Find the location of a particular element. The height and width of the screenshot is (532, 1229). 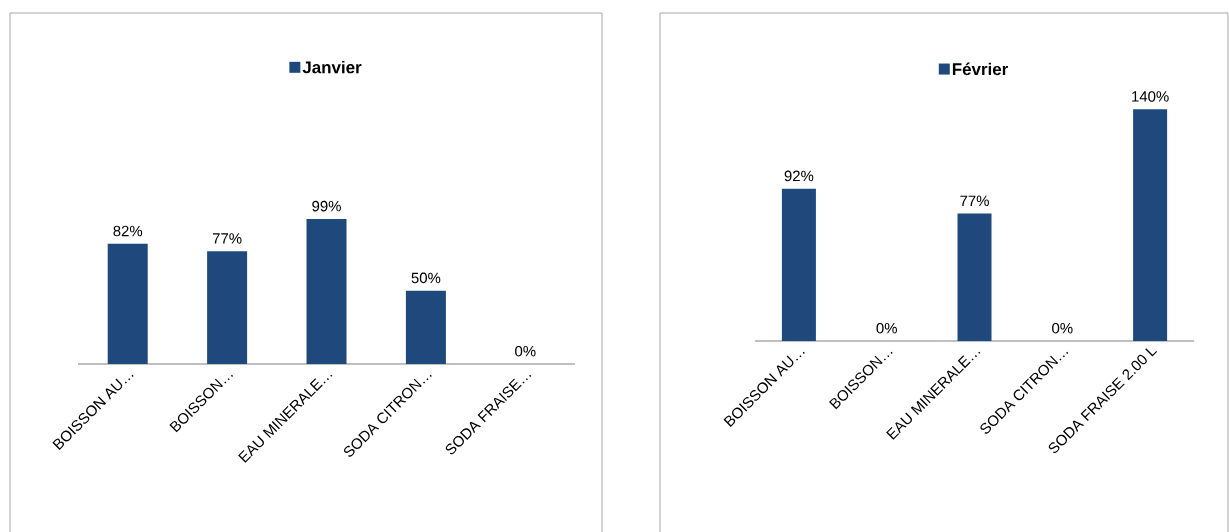

legend-label: Janvier is located at coordinates (332, 67).